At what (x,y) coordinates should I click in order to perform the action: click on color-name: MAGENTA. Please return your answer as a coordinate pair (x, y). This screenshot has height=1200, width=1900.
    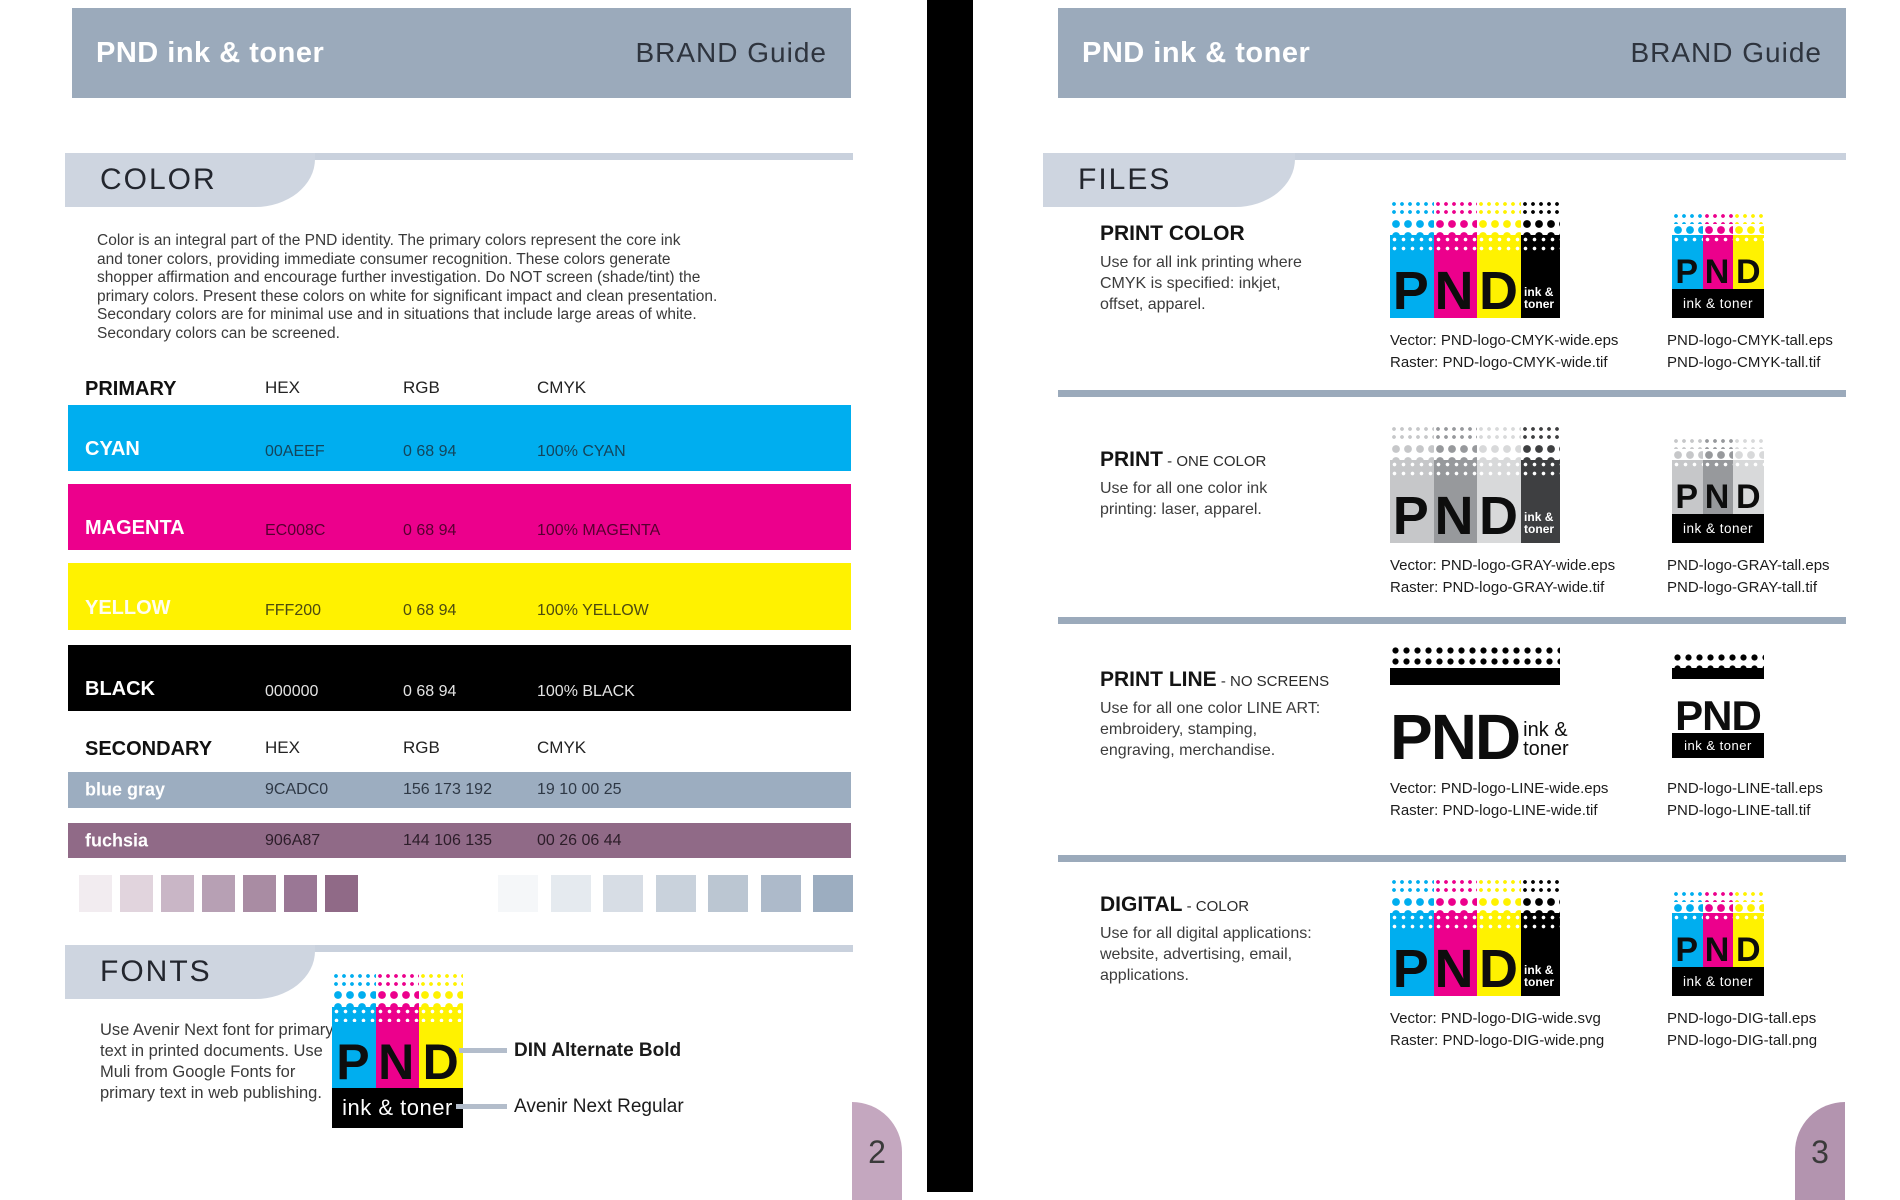
    Looking at the image, I should click on (135, 528).